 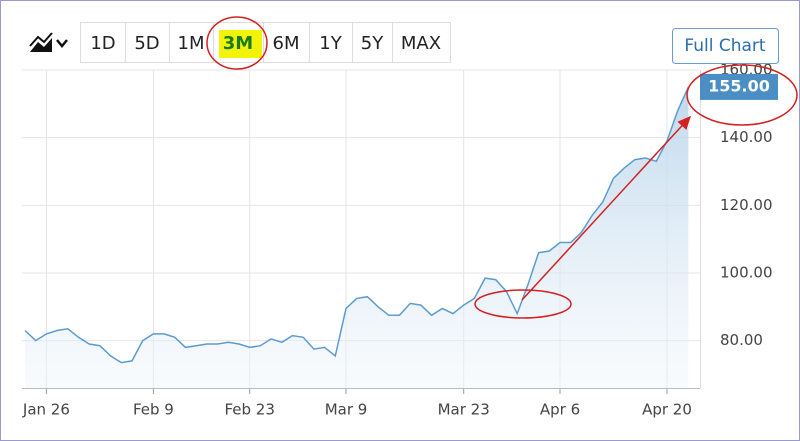 What do you see at coordinates (741, 340) in the screenshot?
I see `y-tick-label: 80.00` at bounding box center [741, 340].